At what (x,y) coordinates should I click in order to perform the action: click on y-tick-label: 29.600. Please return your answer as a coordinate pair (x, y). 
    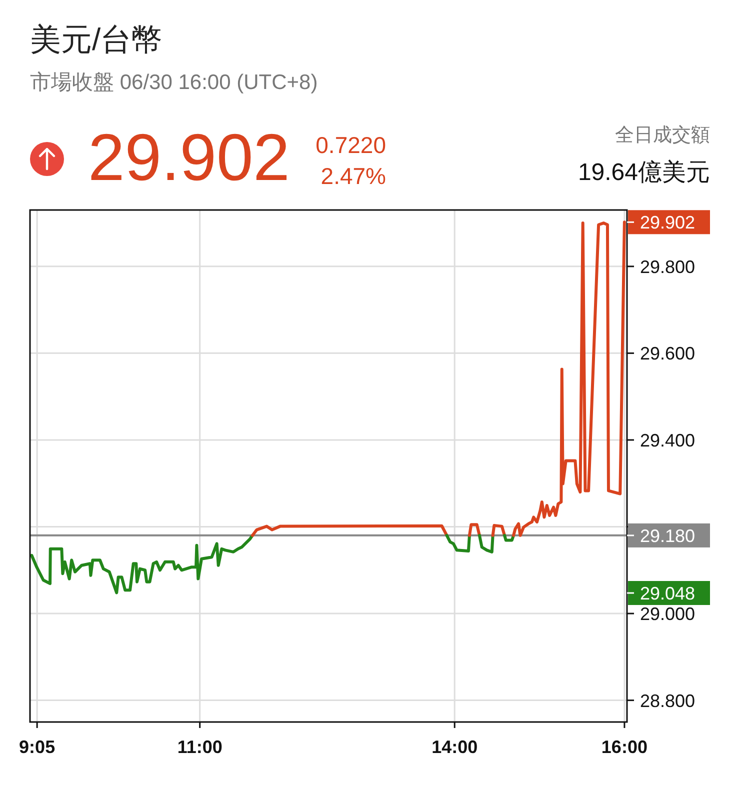
    Looking at the image, I should click on (668, 354).